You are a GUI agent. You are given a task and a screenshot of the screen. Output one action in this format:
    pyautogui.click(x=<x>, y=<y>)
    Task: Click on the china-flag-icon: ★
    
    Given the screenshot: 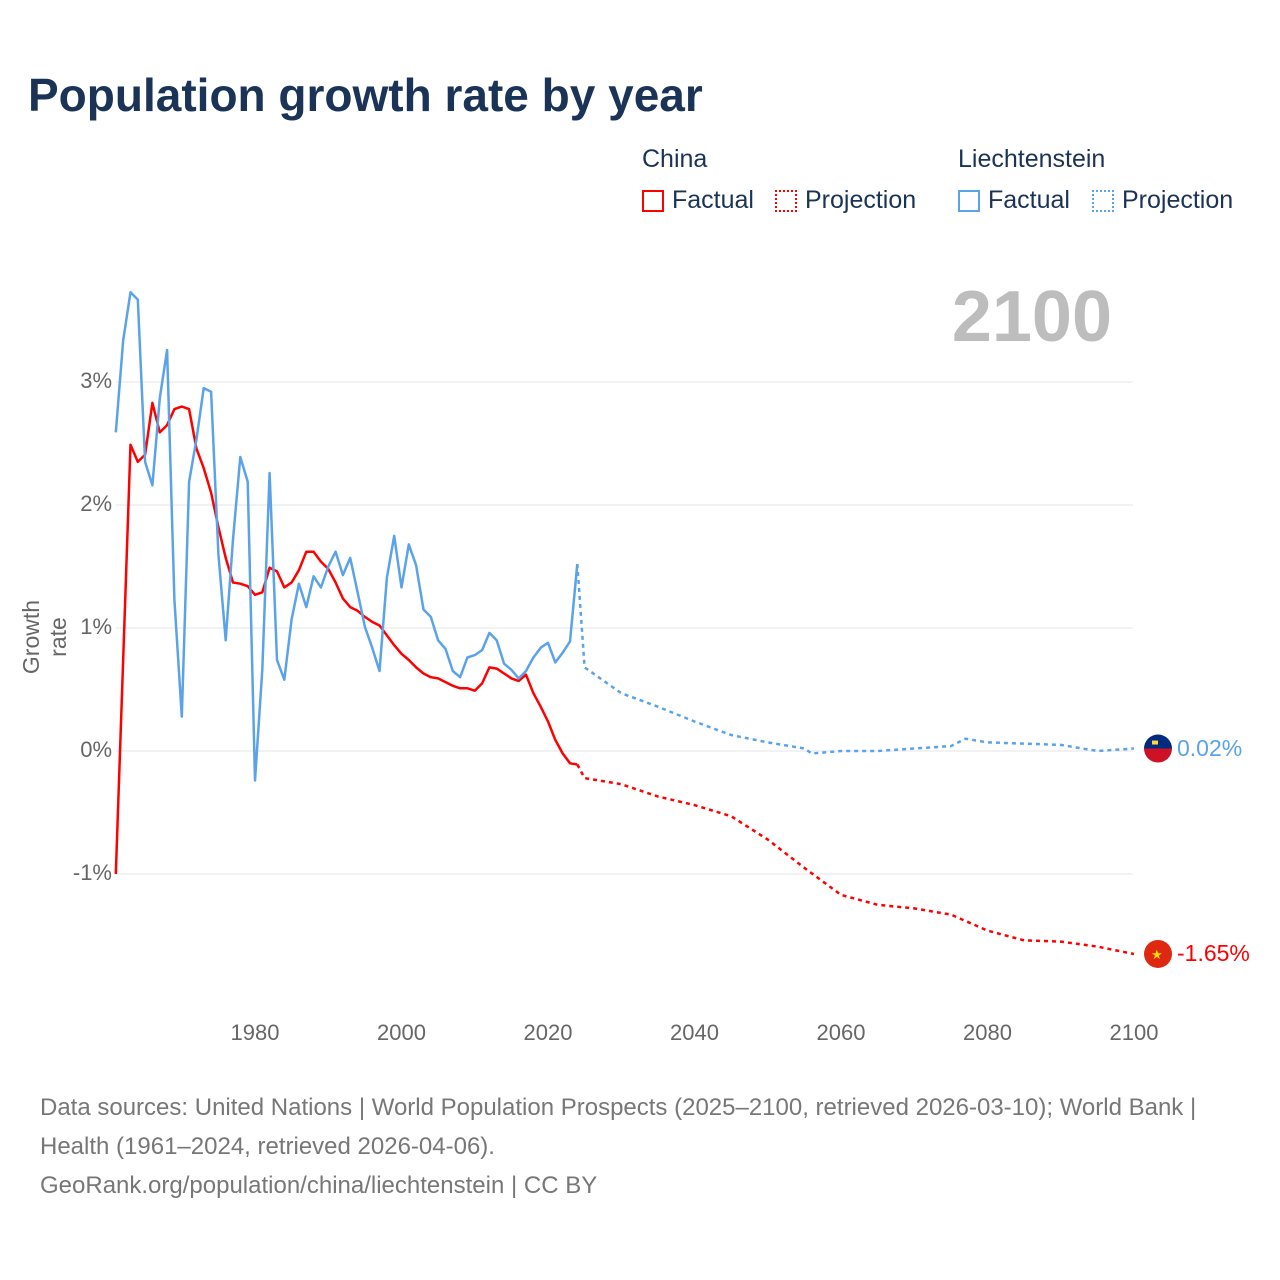 What is the action you would take?
    pyautogui.click(x=1158, y=953)
    